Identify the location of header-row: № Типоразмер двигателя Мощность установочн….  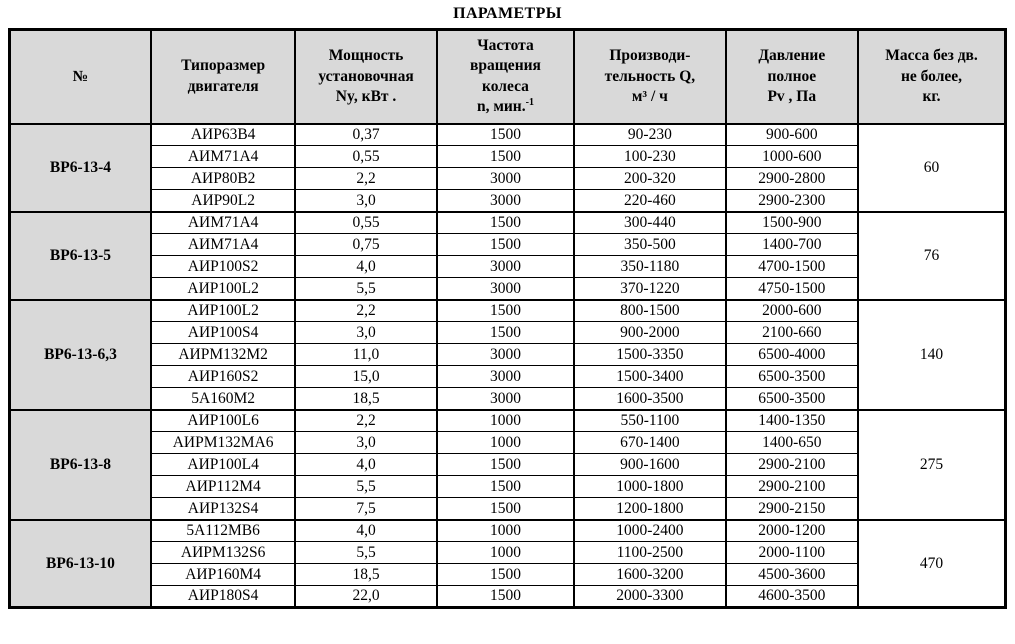
(507, 76).